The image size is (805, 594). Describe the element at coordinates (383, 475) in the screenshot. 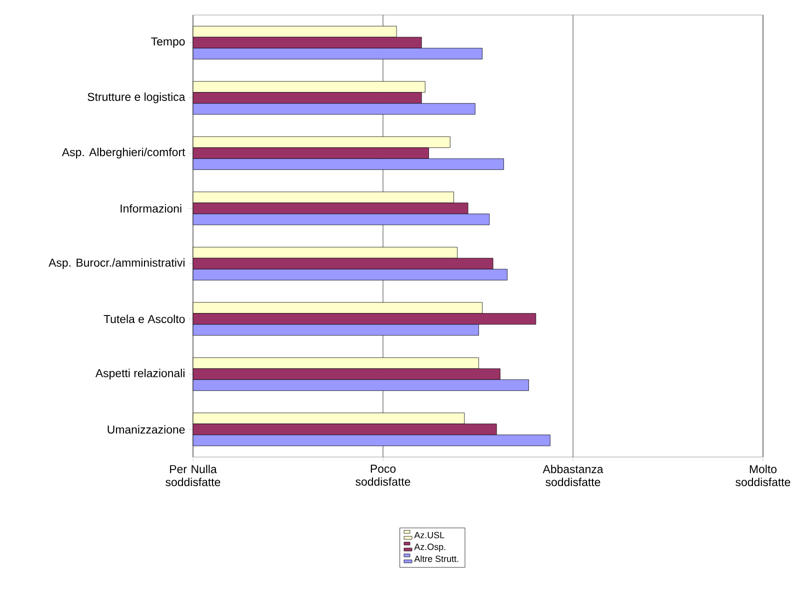

I see `ref-line-label: Poco soddisfatte` at that location.